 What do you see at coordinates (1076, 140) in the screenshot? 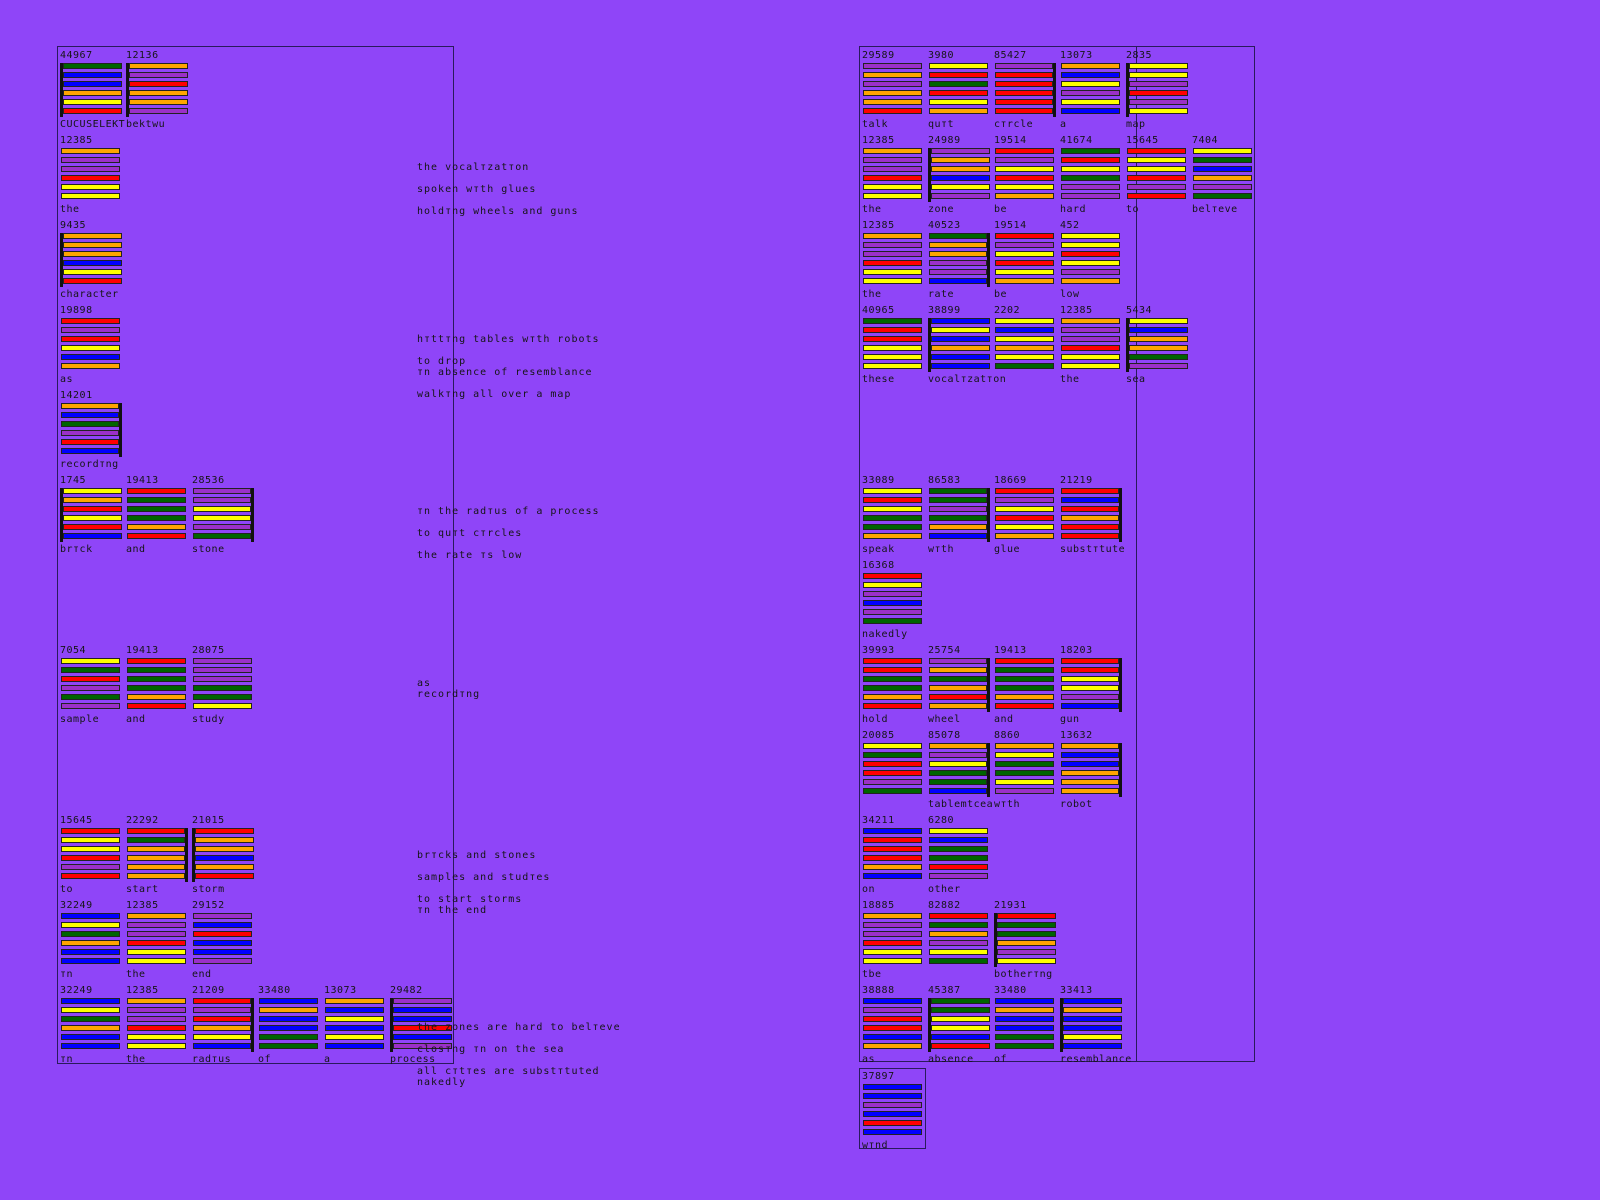
I see `word-number: 41674` at bounding box center [1076, 140].